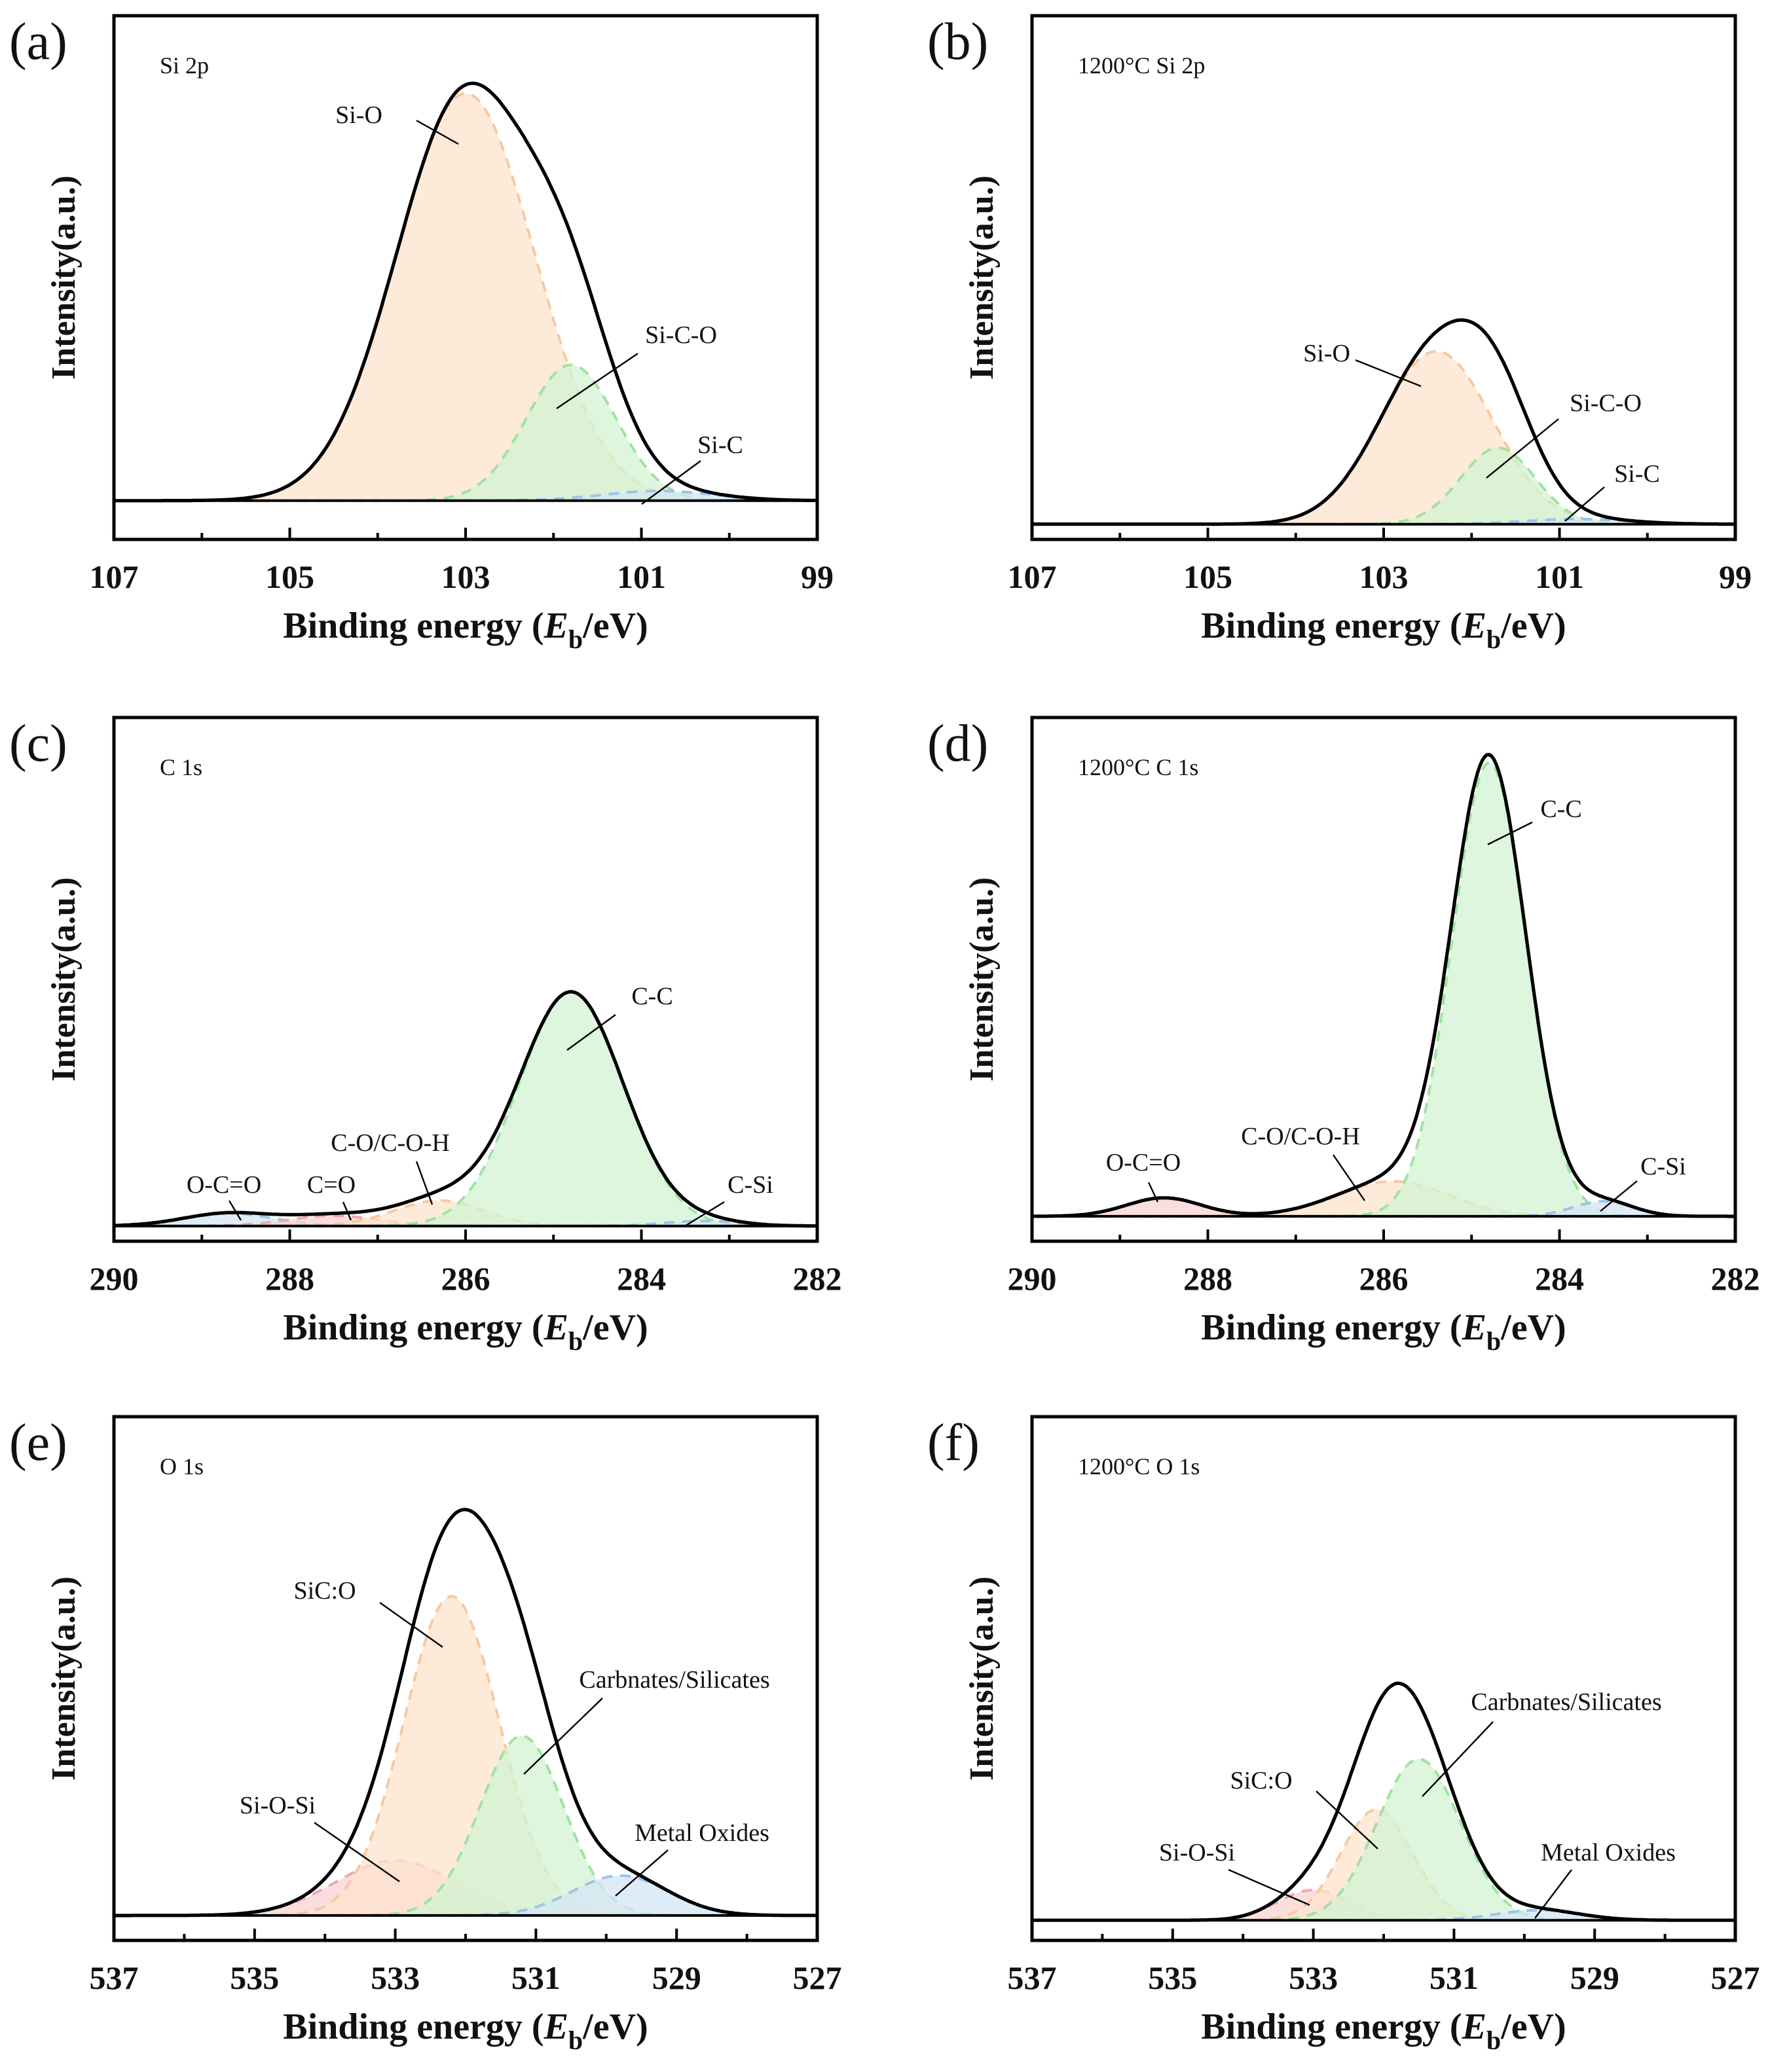 Image resolution: width=1789 pixels, height=2072 pixels. I want to click on peak-annotation: Si-C-O, so click(681, 335).